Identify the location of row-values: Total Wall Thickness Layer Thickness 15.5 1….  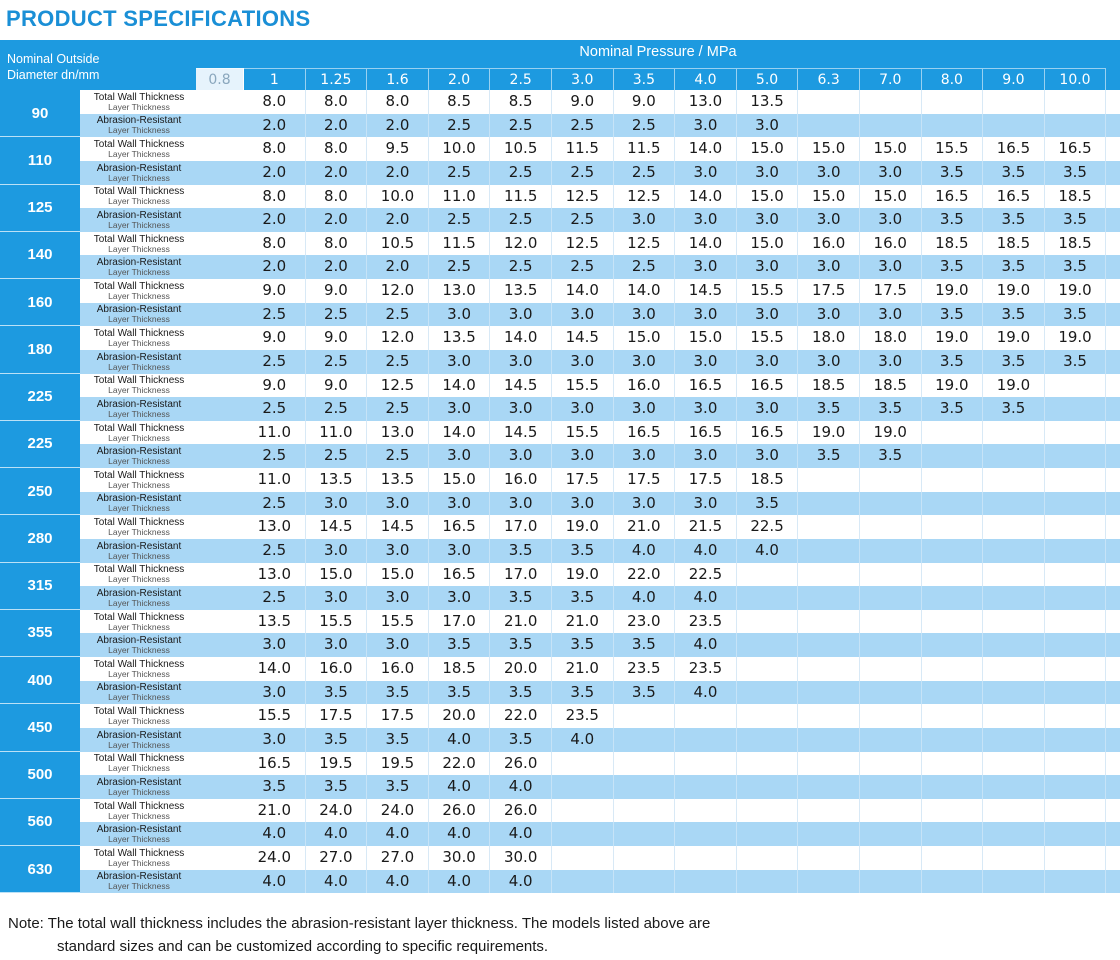
(600, 728).